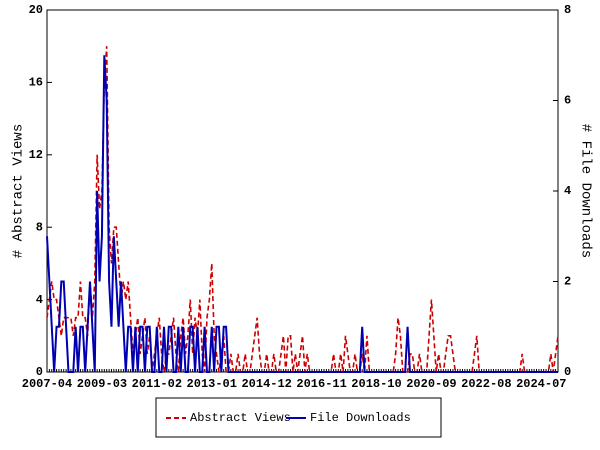  What do you see at coordinates (39, 372) in the screenshot?
I see `y-tick-label: 0` at bounding box center [39, 372].